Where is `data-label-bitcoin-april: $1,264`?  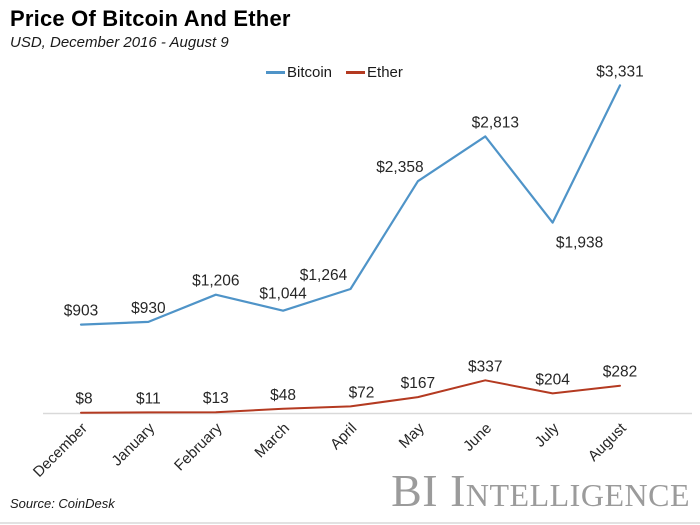
data-label-bitcoin-april: $1,264 is located at coordinates (324, 275).